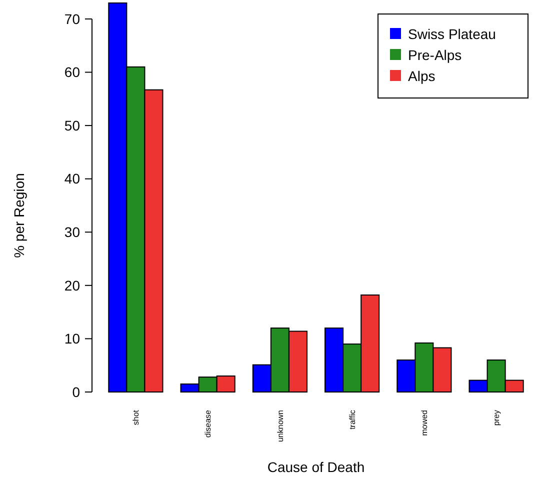 The image size is (533, 484). Describe the element at coordinates (76, 392) in the screenshot. I see `y-tick-label: 0` at that location.